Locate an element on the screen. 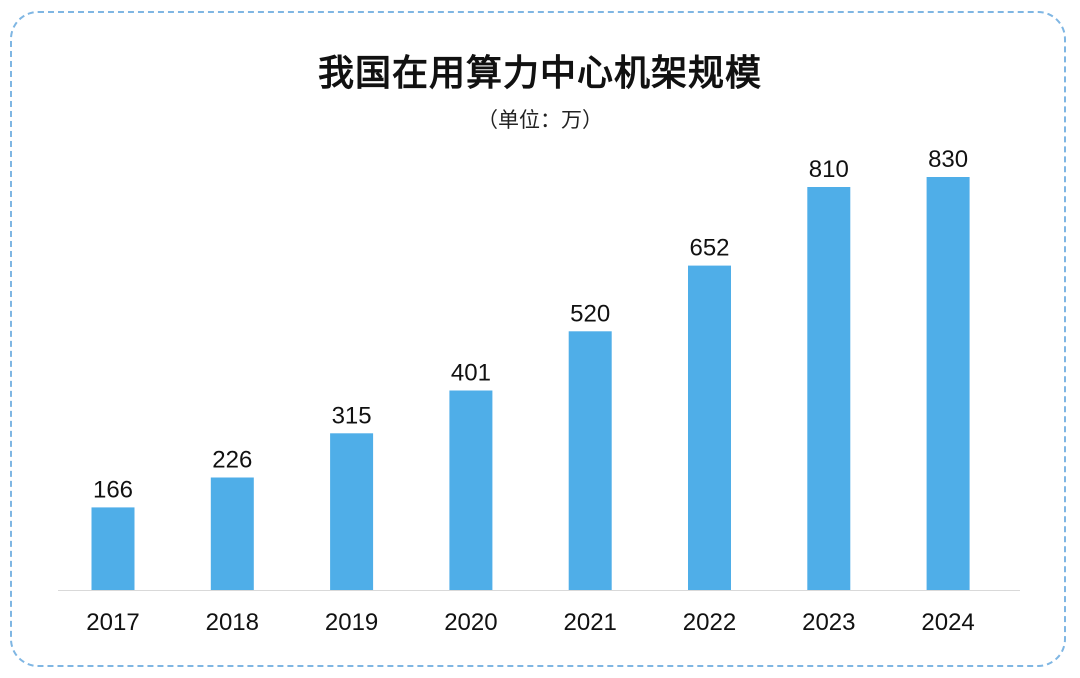  value-label-2022: 652 is located at coordinates (709, 248).